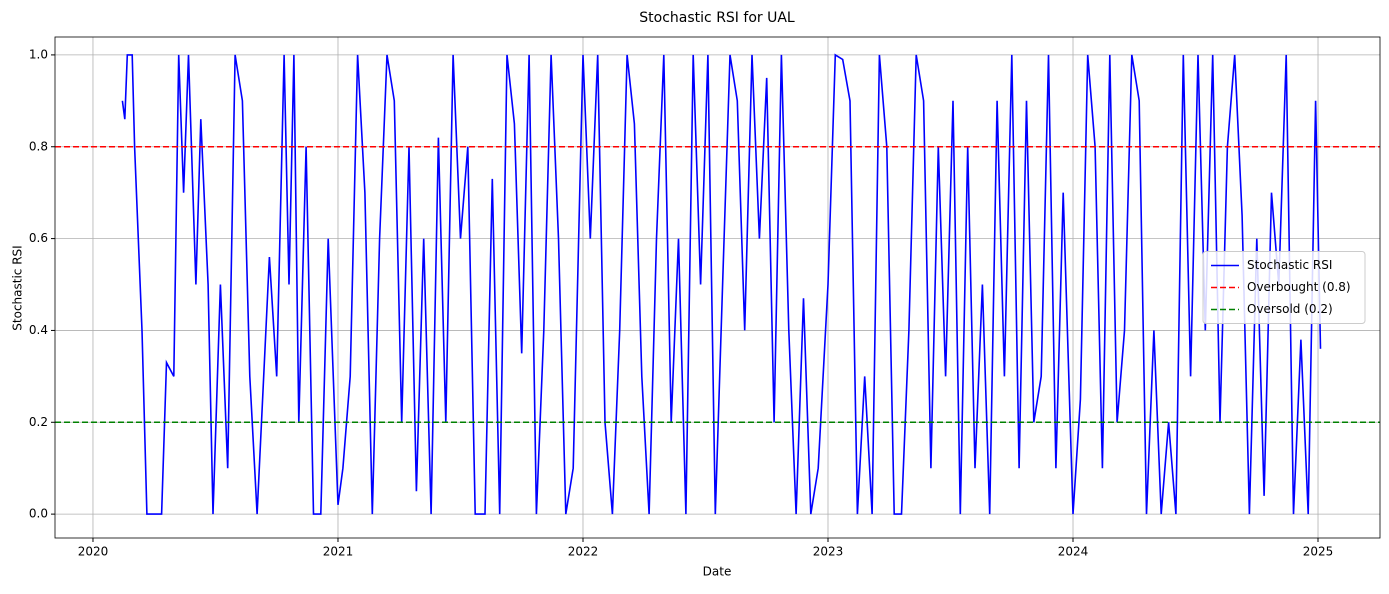 This screenshot has width=1389, height=594. Describe the element at coordinates (1289, 265) in the screenshot. I see `legend-label: Stochastic RSI` at that location.